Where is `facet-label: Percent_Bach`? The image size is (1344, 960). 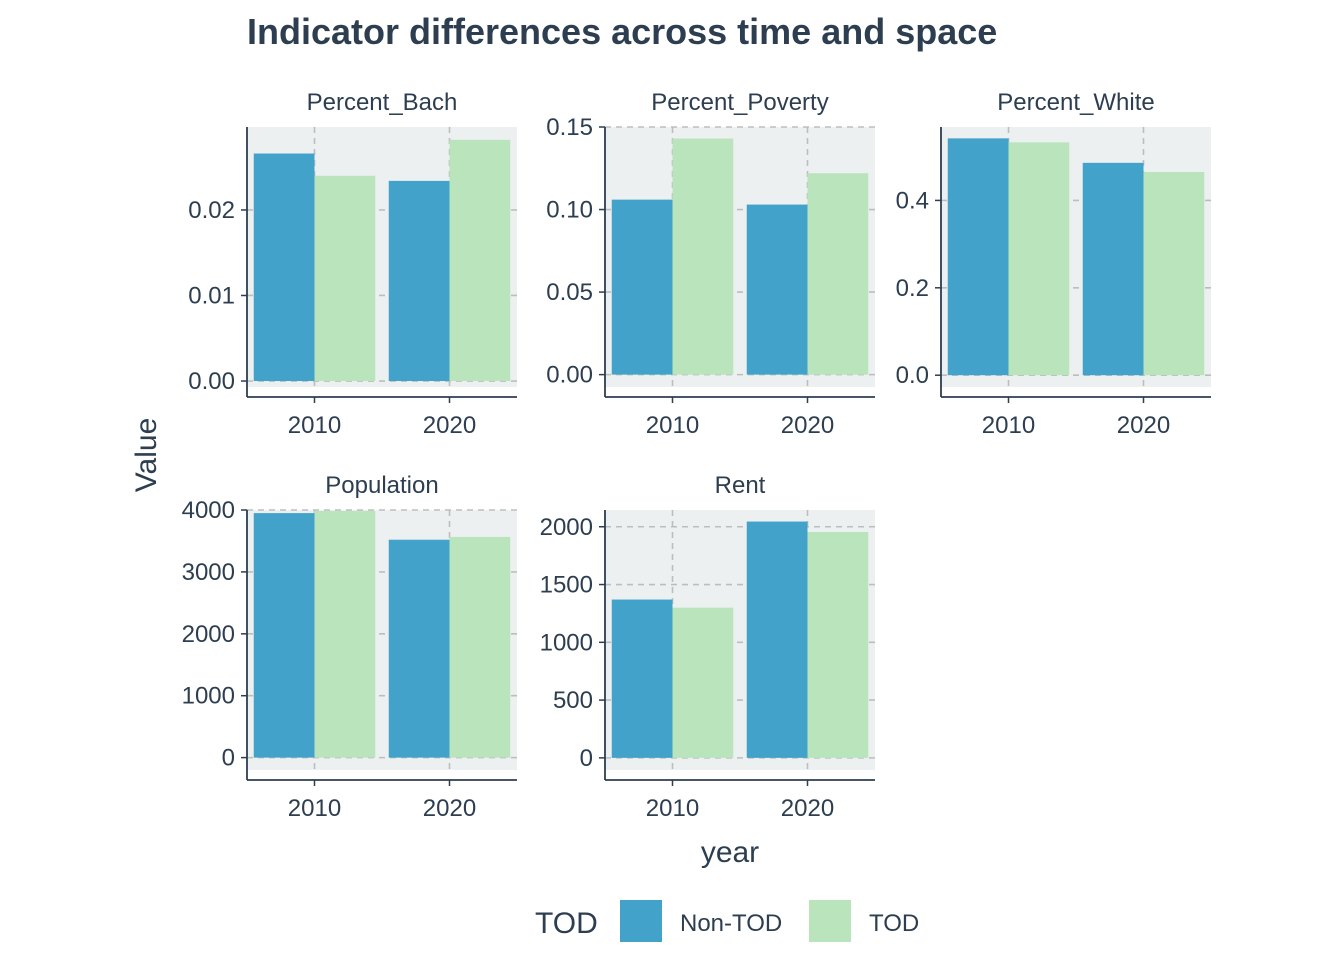 facet-label: Percent_Bach is located at coordinates (382, 102).